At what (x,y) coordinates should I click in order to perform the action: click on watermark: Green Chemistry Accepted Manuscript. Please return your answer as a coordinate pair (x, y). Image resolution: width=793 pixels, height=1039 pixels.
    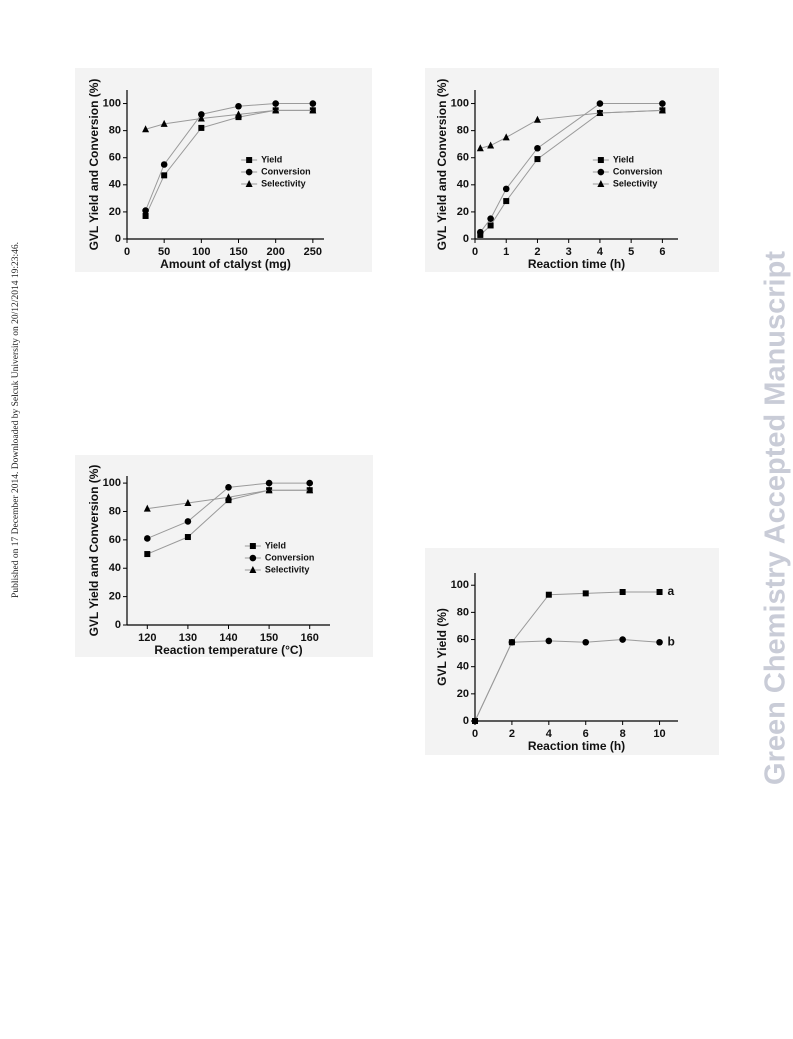
    Looking at the image, I should click on (776, 518).